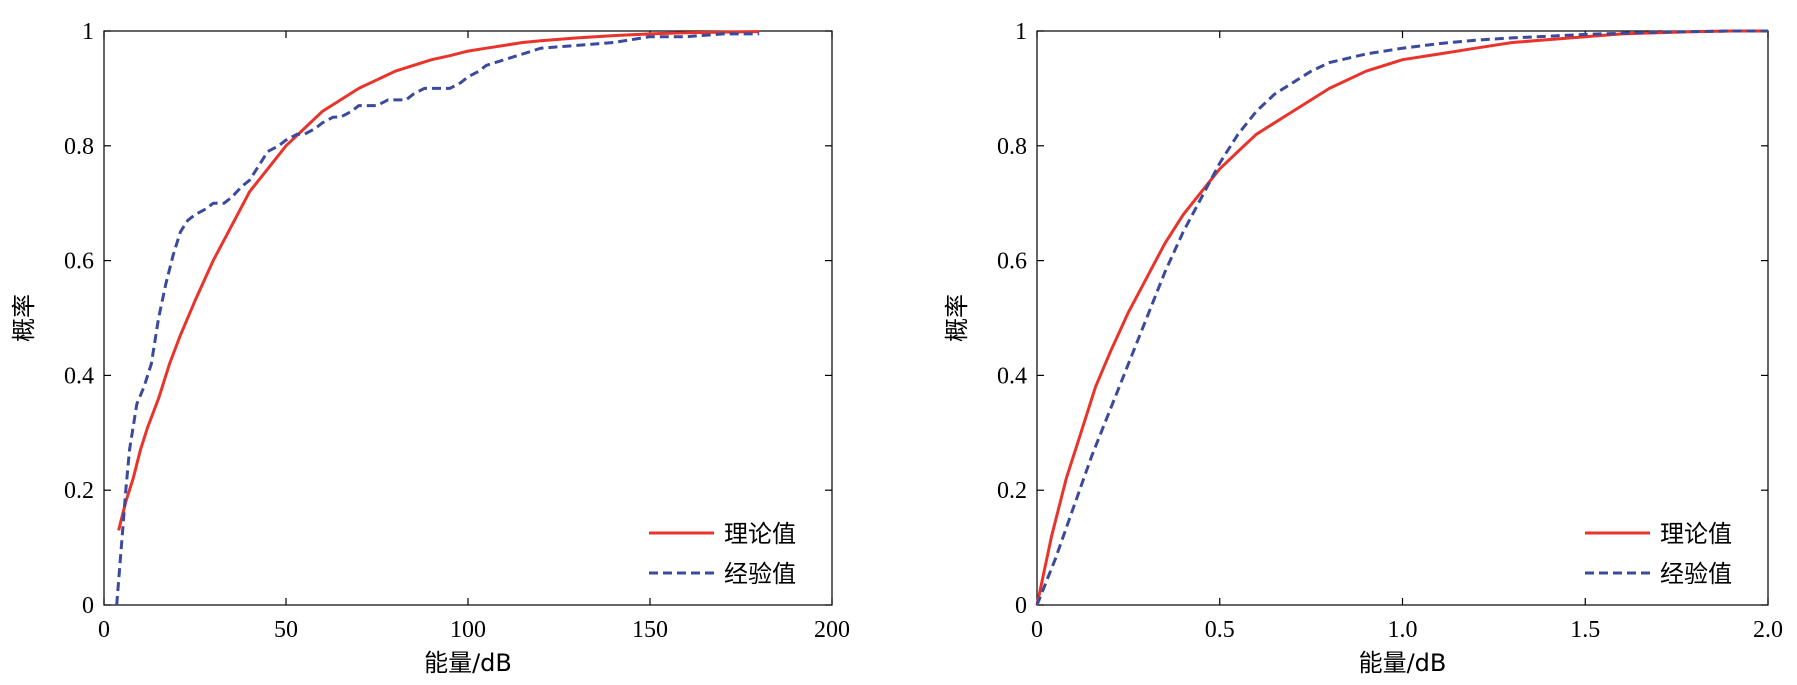 Image resolution: width=1797 pixels, height=685 pixels. What do you see at coordinates (1220, 630) in the screenshot?
I see `x-tick-label: 0.5` at bounding box center [1220, 630].